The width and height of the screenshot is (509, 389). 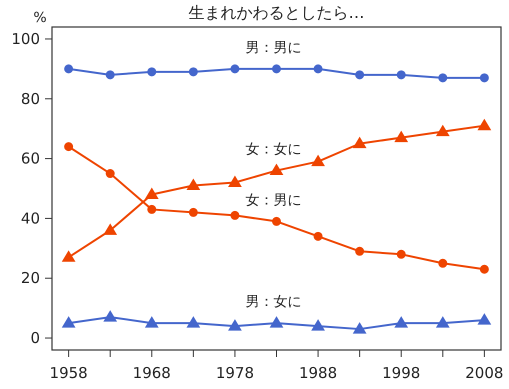 I want to click on y-tick-label: 60, so click(x=30, y=159).